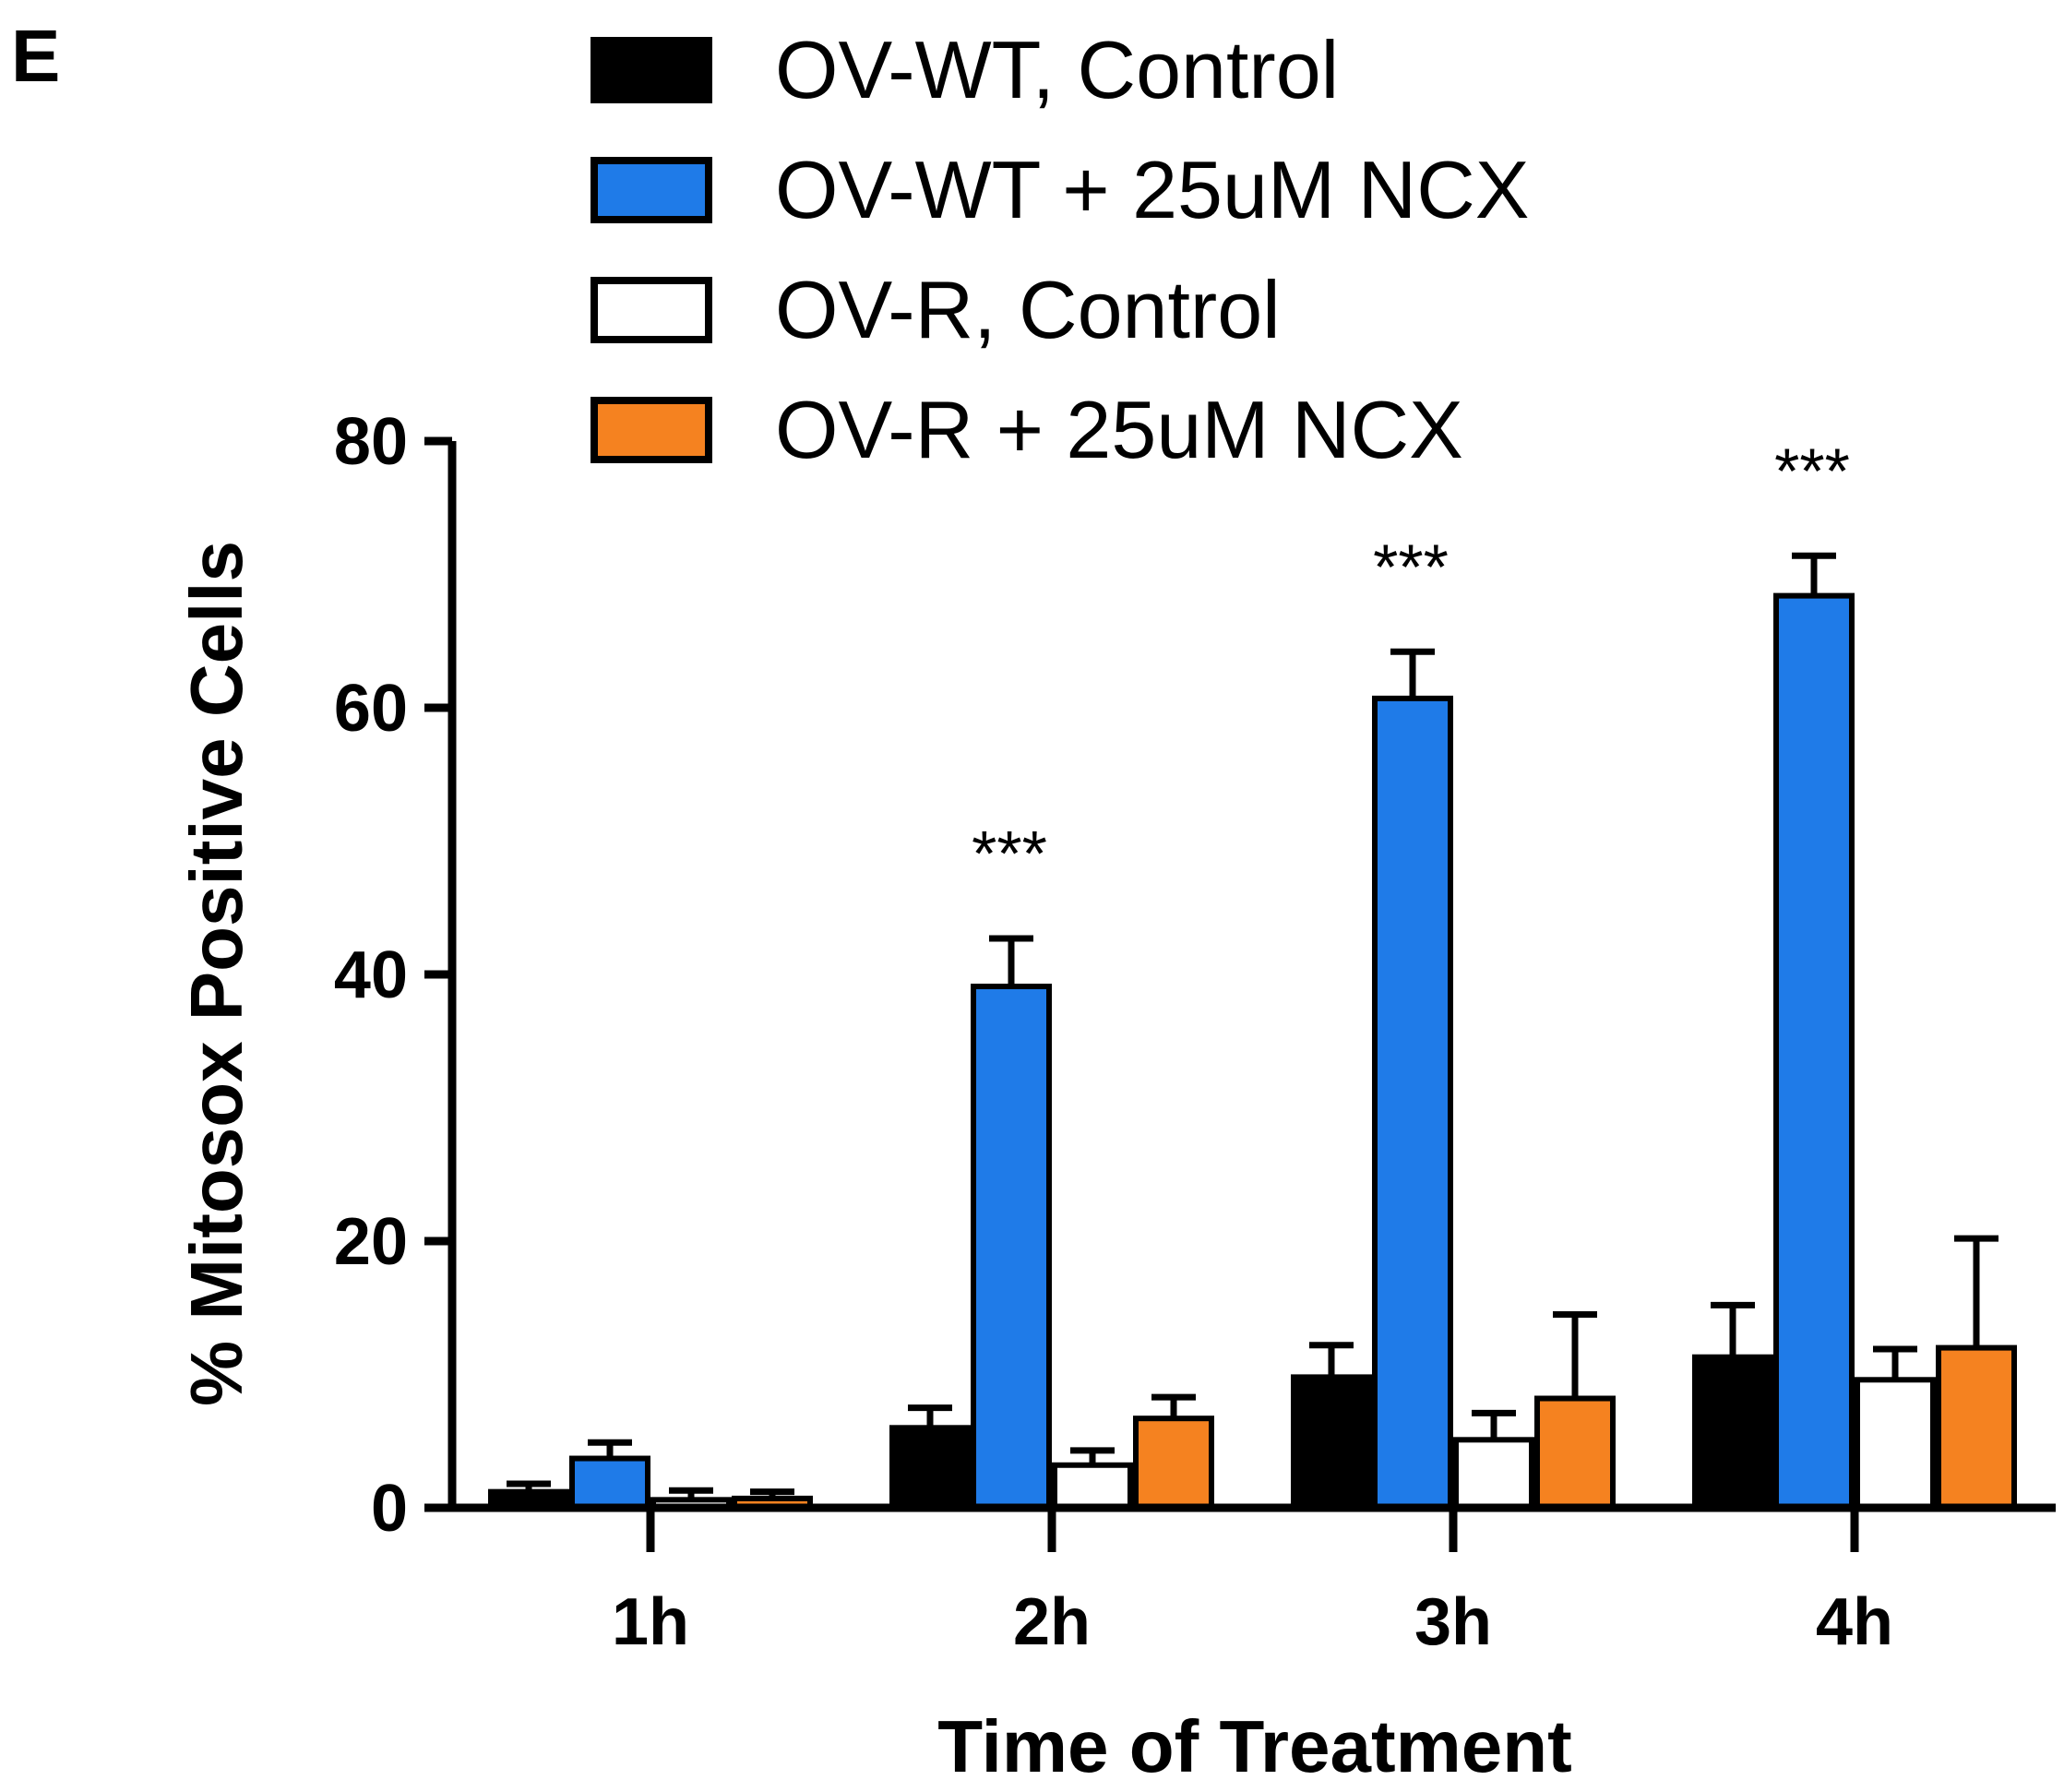  I want to click on y-tick-label: 40, so click(371, 975).